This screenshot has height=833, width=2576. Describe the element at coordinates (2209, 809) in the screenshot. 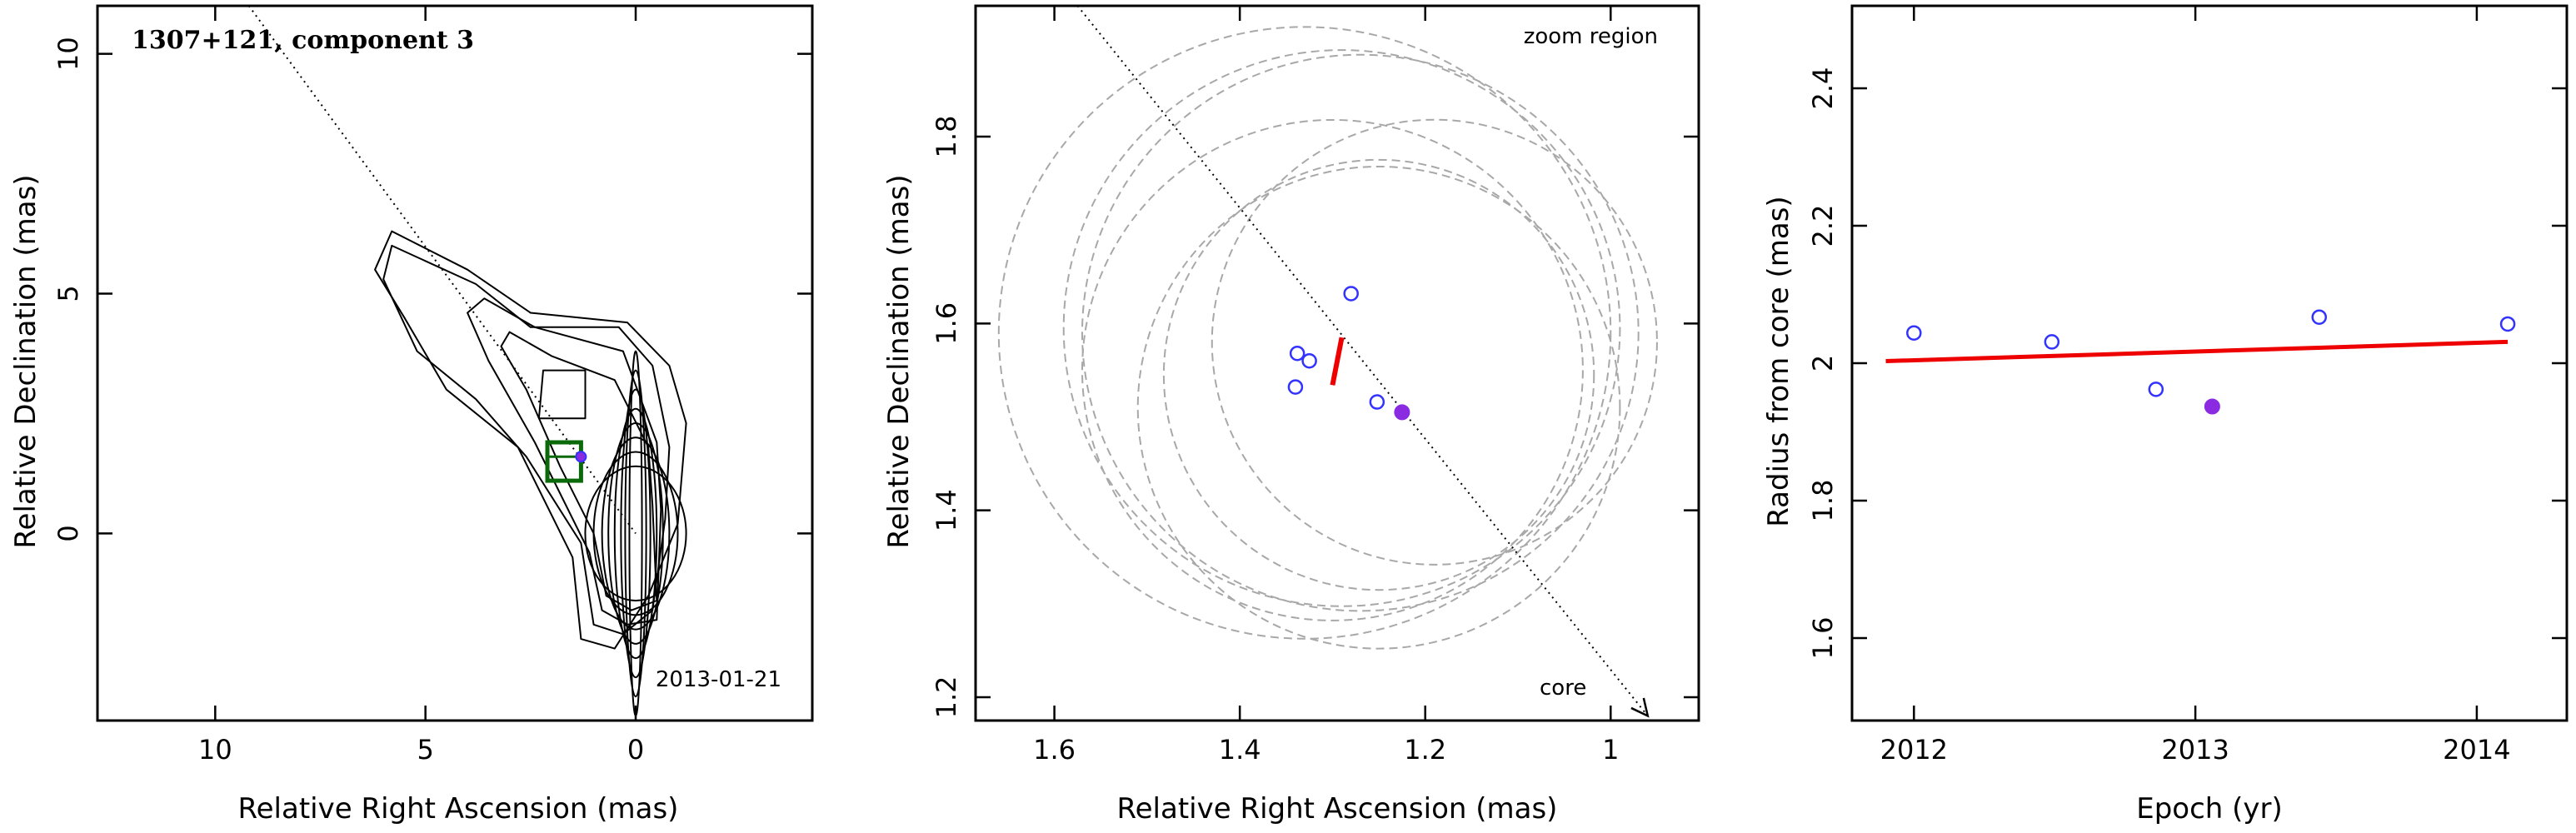

I see `panel3-xlabel: Epoch (yr)` at that location.